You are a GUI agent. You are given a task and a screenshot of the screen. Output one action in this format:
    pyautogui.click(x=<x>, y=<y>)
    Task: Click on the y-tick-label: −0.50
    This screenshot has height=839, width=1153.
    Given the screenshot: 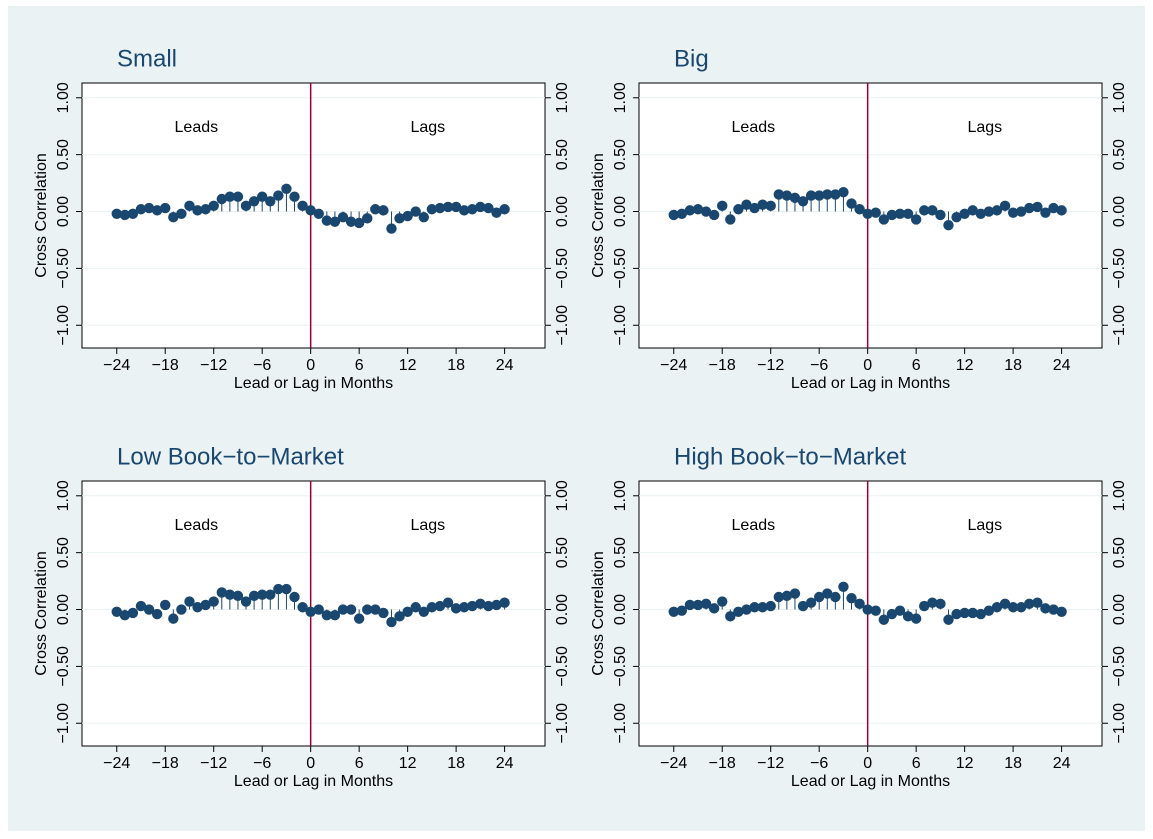 What is the action you would take?
    pyautogui.click(x=620, y=268)
    